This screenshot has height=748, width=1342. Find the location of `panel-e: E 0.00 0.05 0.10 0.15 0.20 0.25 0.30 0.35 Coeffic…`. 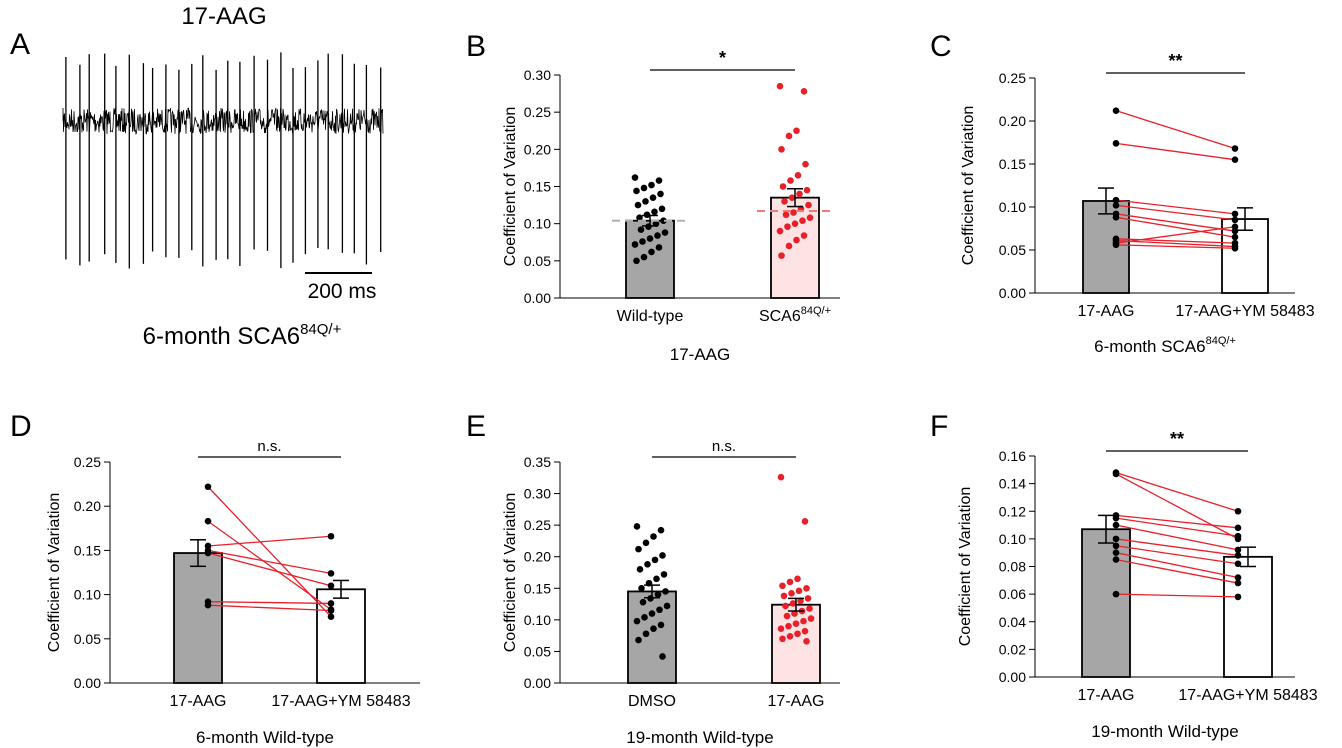

panel-e: E 0.00 0.05 0.10 0.15 0.20 0.25 0.30 0.35 Coeffic… is located at coordinates (653, 578).